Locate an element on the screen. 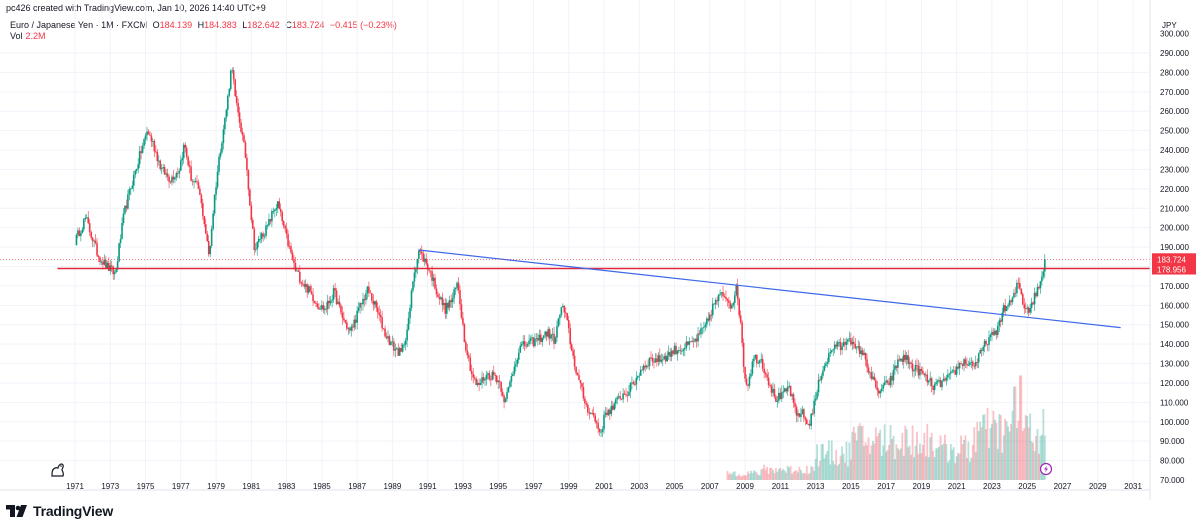 Image resolution: width=1200 pixels, height=527 pixels. y-tick-label: 100.000 is located at coordinates (1174, 422).